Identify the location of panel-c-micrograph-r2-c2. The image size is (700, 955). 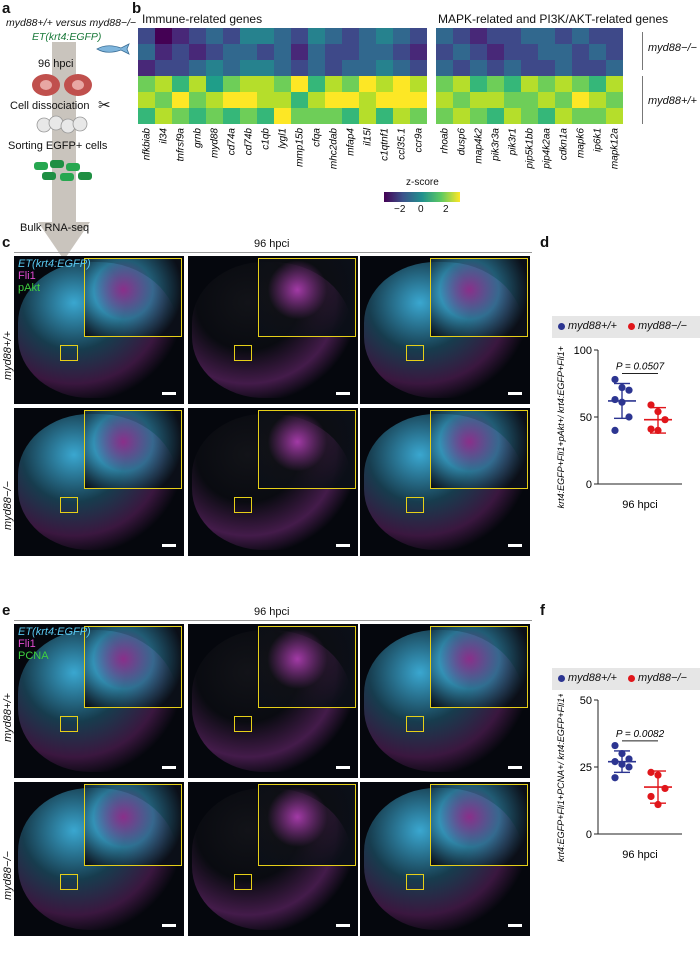
(273, 482).